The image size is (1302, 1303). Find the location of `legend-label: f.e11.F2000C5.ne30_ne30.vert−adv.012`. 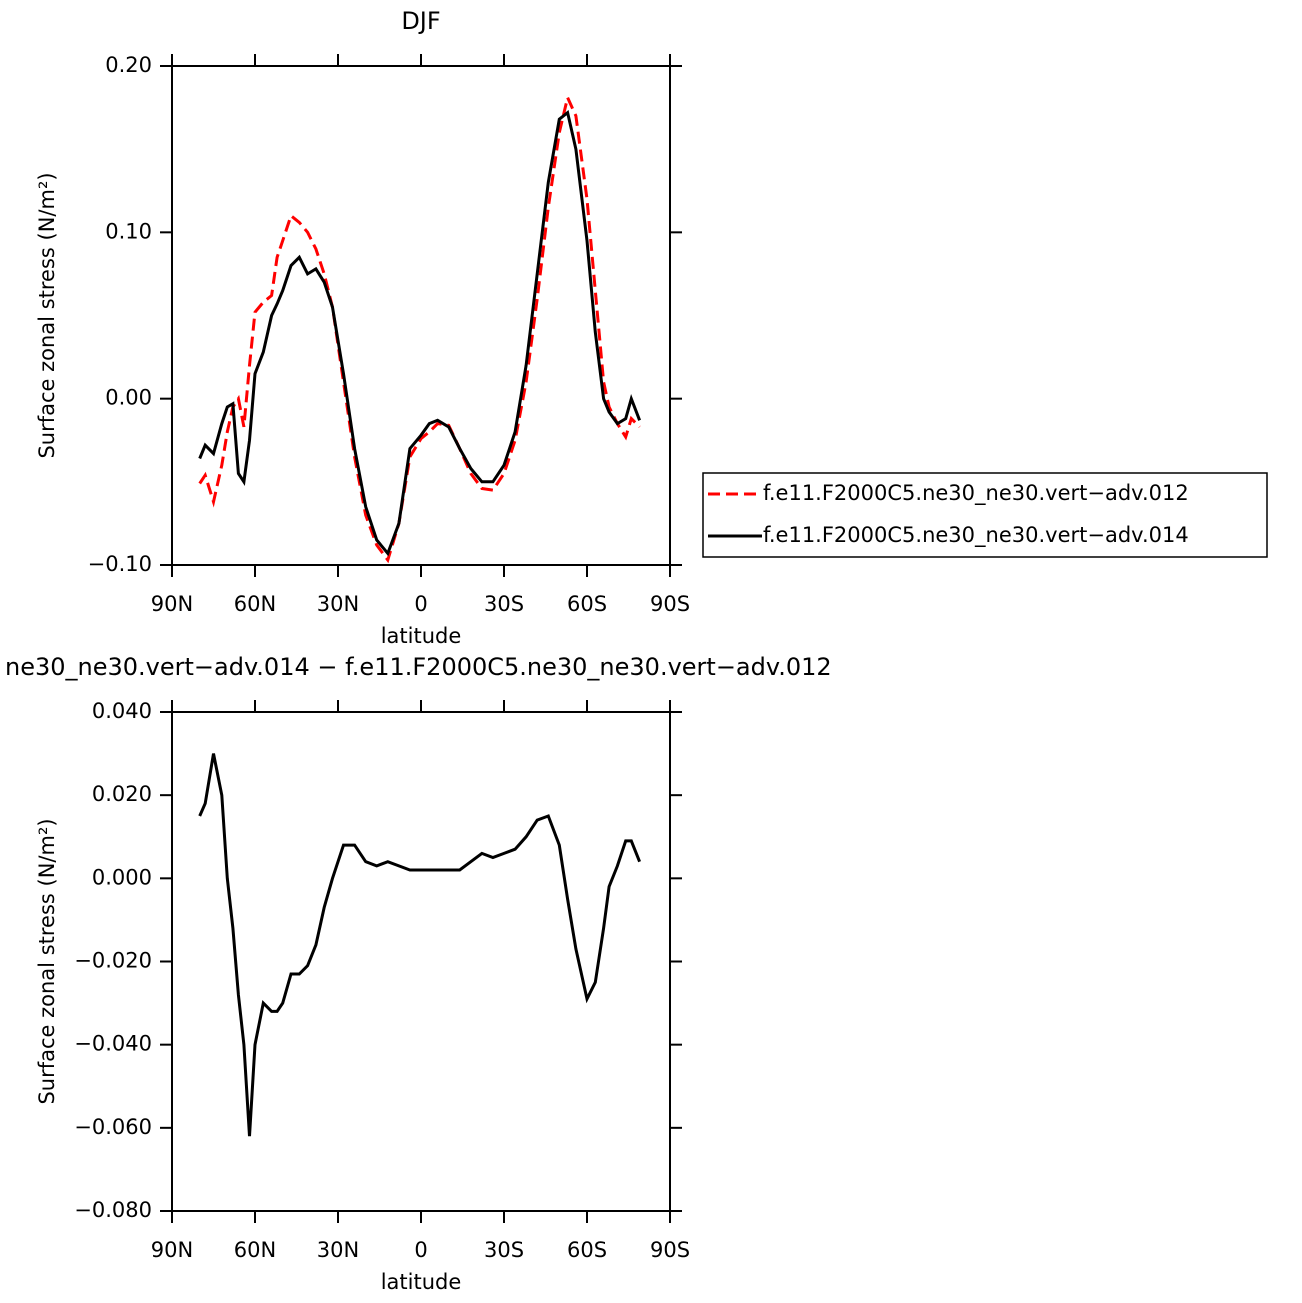

legend-label: f.e11.F2000C5.ne30_ne30.vert−adv.012 is located at coordinates (976, 493).